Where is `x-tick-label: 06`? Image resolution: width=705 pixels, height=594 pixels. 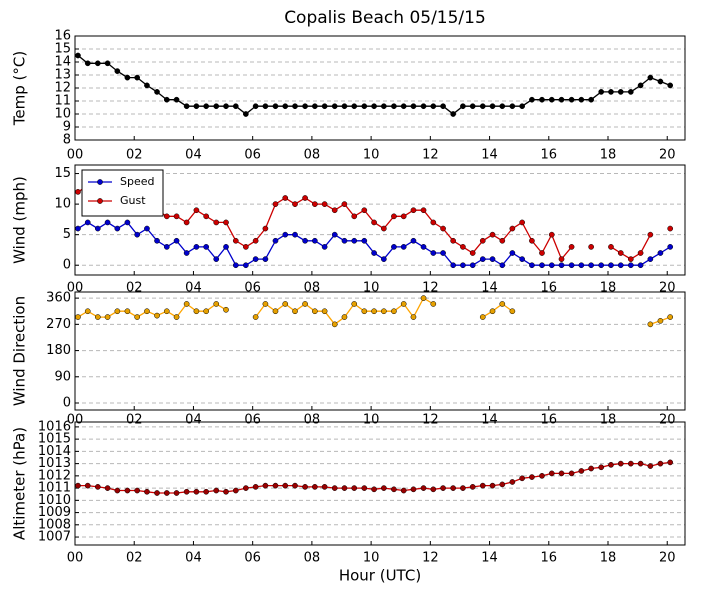 x-tick-label: 06 is located at coordinates (252, 155).